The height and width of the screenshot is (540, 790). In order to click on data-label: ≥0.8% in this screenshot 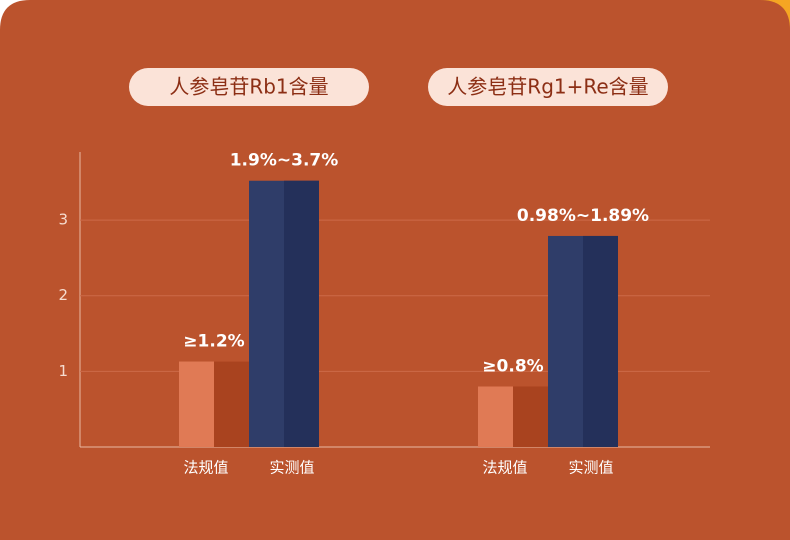, I will do `click(512, 366)`.